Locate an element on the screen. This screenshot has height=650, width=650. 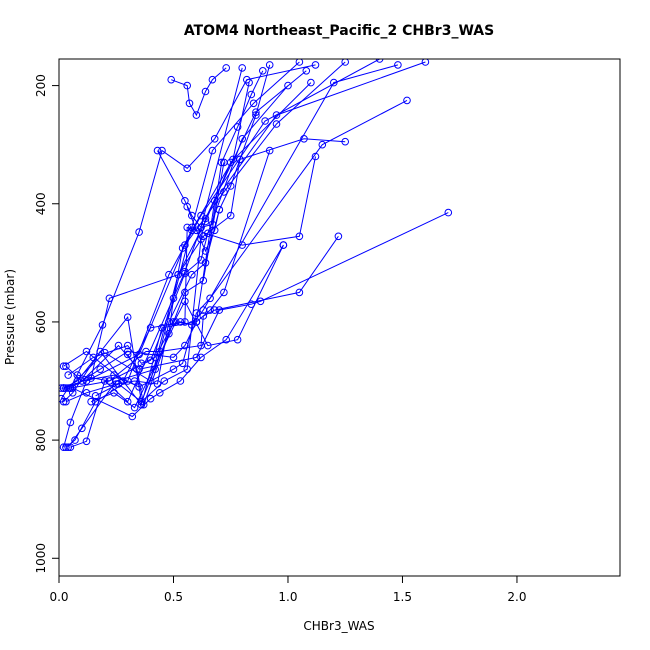
x-tick-label: 0.0 is located at coordinates (58, 597).